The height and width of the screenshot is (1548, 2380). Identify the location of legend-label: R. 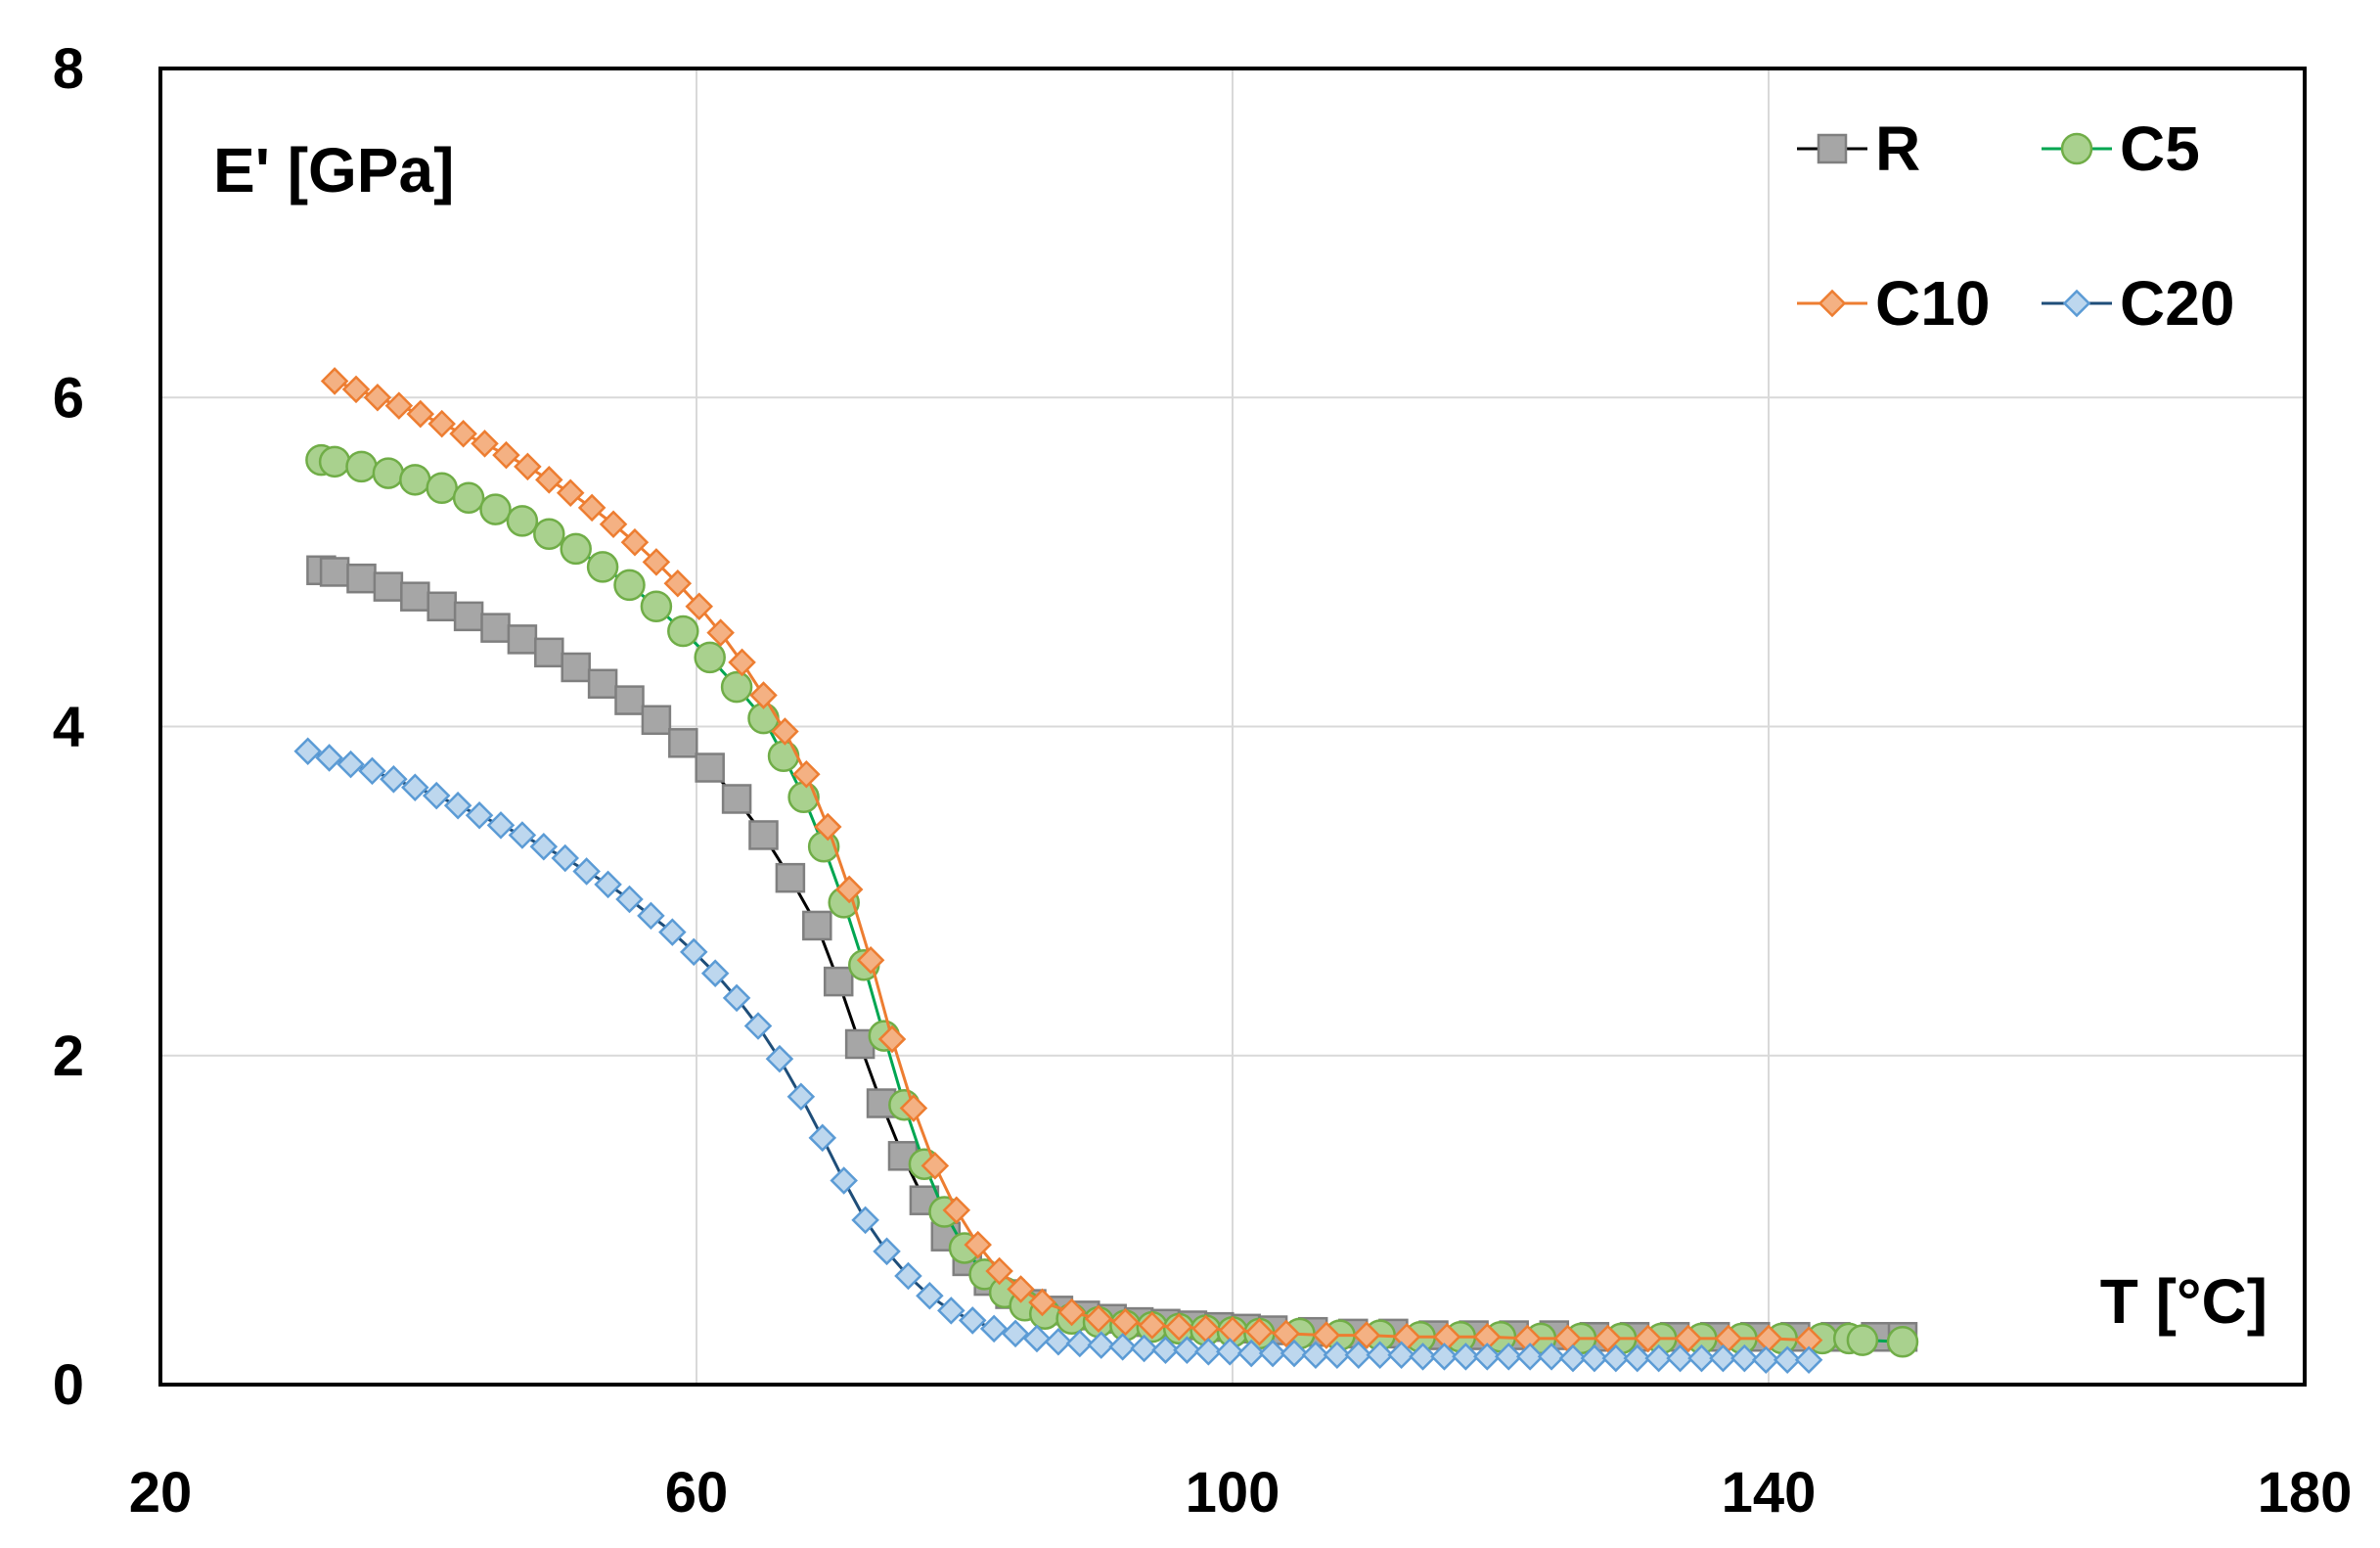
(1897, 149).